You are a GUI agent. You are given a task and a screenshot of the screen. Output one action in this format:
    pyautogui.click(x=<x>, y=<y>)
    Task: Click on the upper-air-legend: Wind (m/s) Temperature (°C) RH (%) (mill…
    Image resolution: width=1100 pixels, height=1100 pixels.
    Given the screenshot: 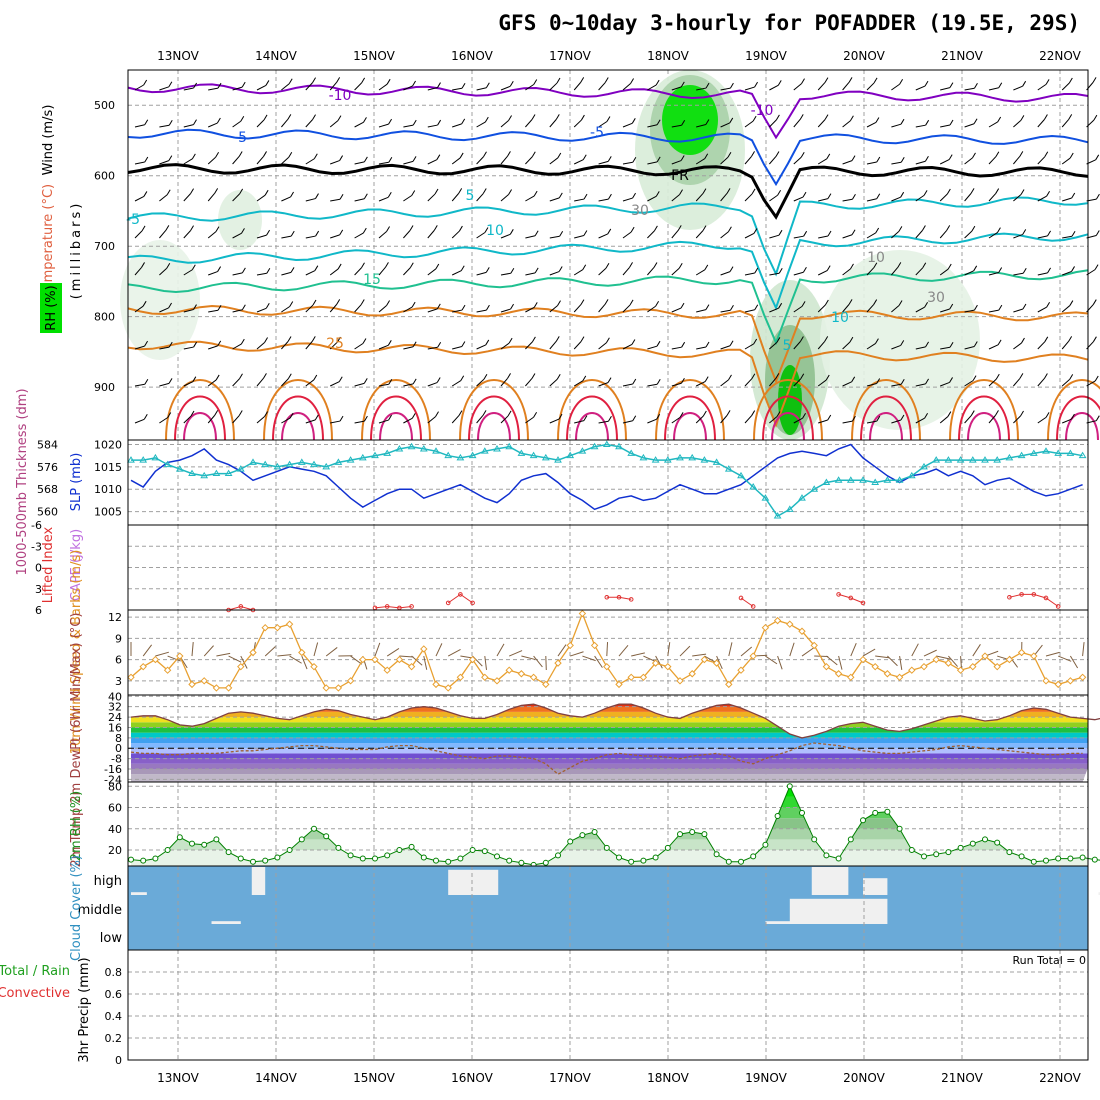 What is the action you would take?
    pyautogui.click(x=62, y=219)
    